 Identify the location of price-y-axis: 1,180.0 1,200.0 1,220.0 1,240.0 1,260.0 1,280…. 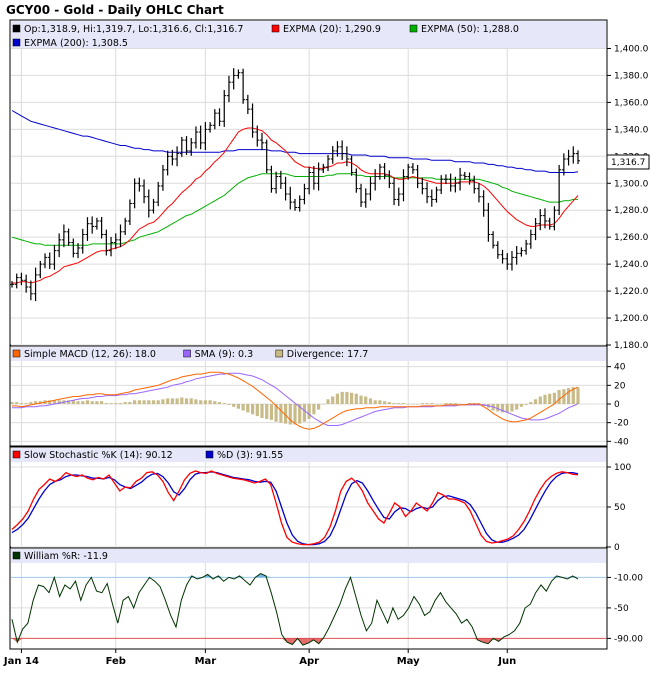
(628, 198).